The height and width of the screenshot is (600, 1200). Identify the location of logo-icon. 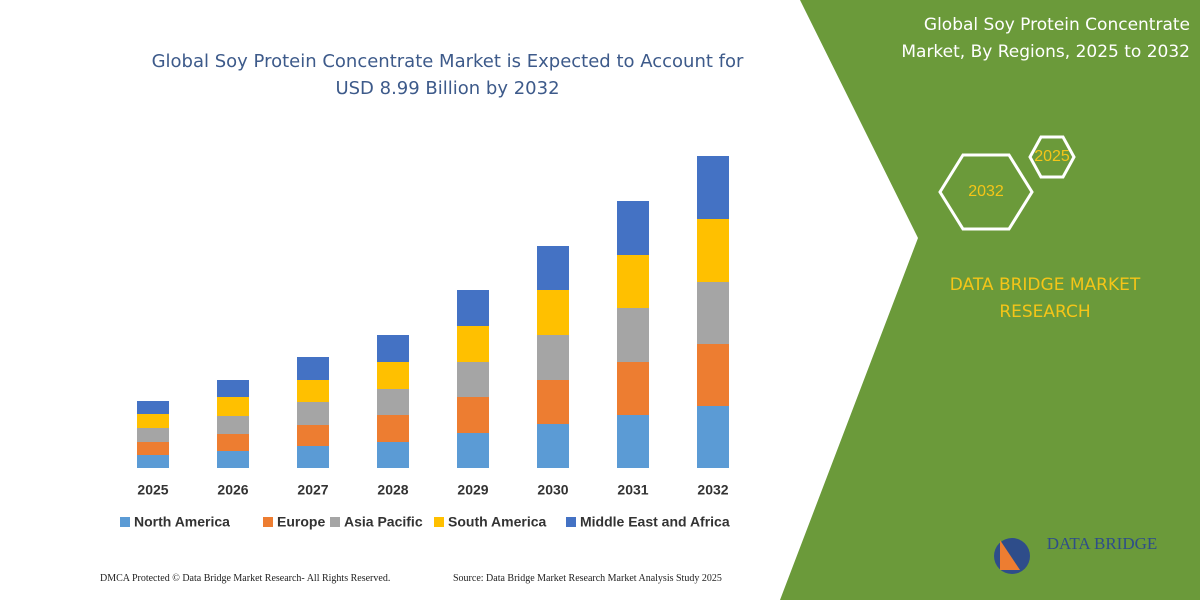
(1010, 555).